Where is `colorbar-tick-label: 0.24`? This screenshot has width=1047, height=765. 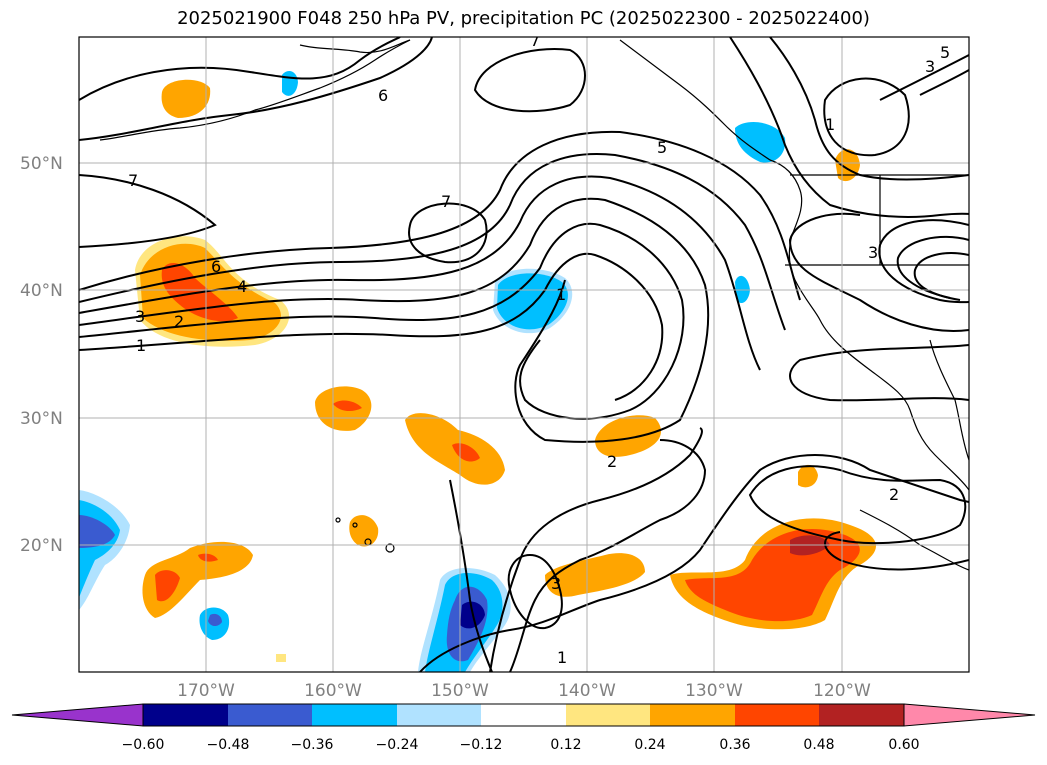 colorbar-tick-label: 0.24 is located at coordinates (649, 745).